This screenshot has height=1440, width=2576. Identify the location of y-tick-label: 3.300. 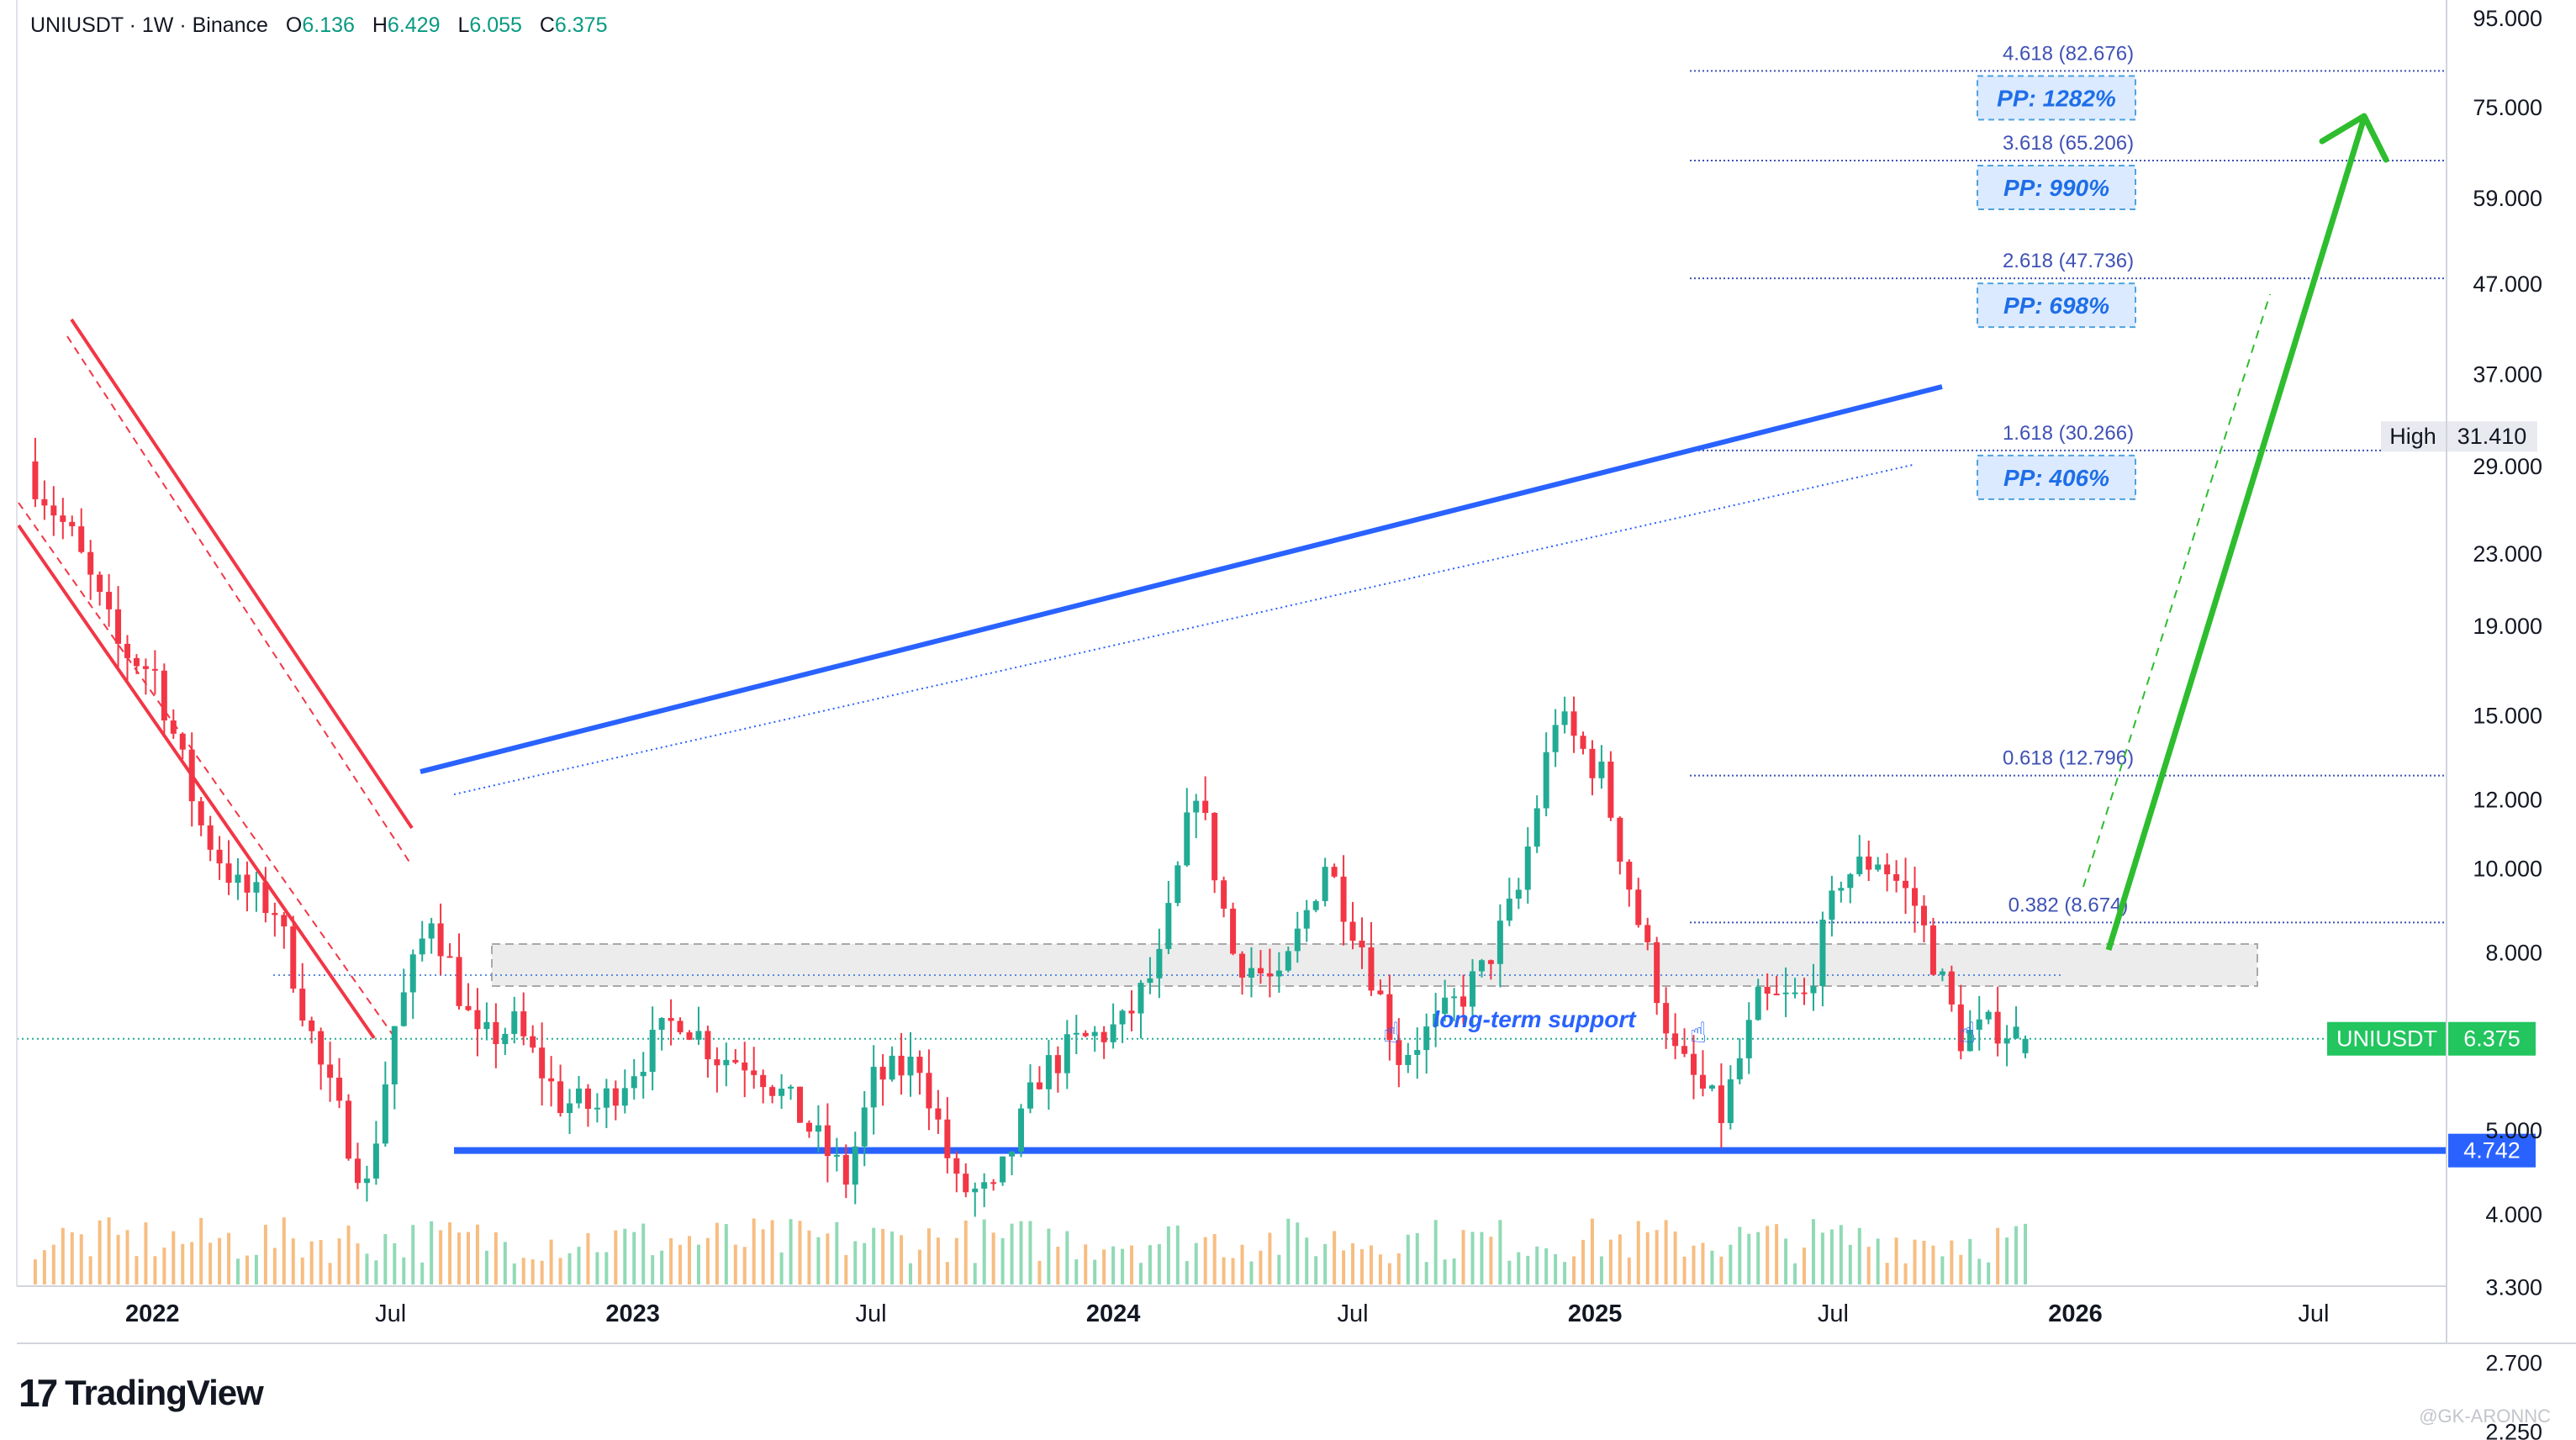
(2513, 1287).